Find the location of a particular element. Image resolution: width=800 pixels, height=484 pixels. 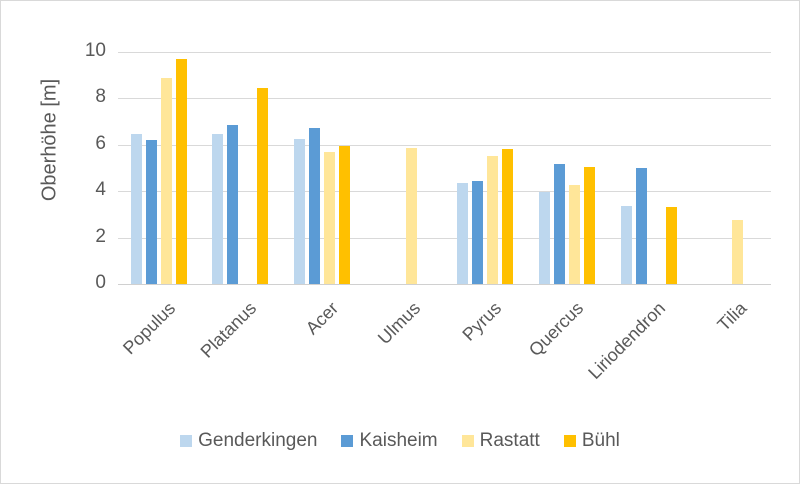

bar-pyrus-kaisheim is located at coordinates (478, 232).